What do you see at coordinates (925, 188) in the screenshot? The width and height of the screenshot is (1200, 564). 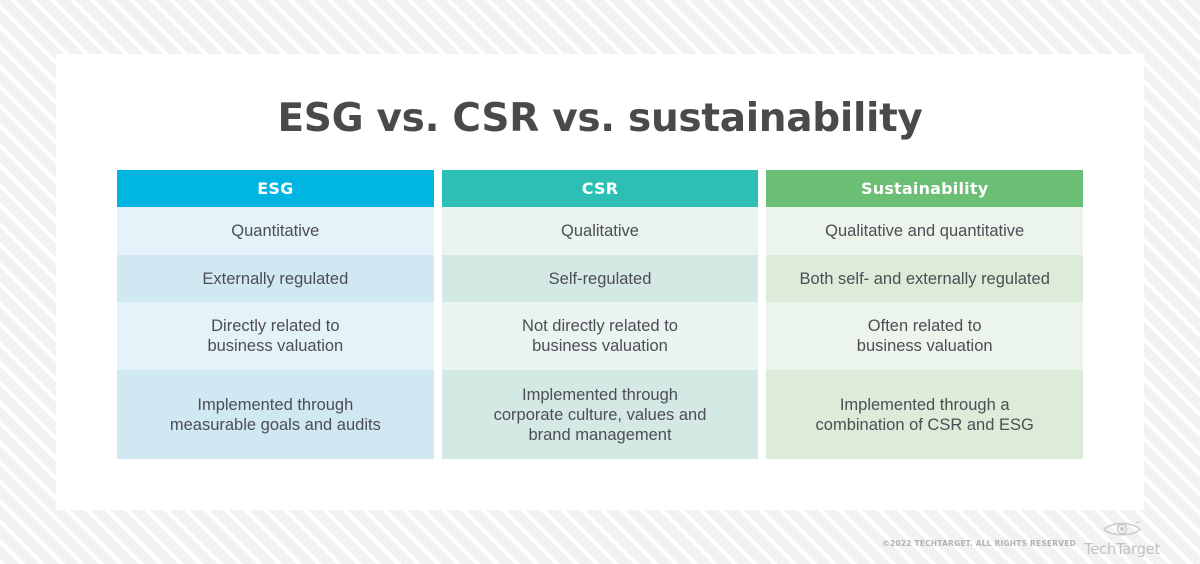 I see `column-header-sustainability: Sustainability` at bounding box center [925, 188].